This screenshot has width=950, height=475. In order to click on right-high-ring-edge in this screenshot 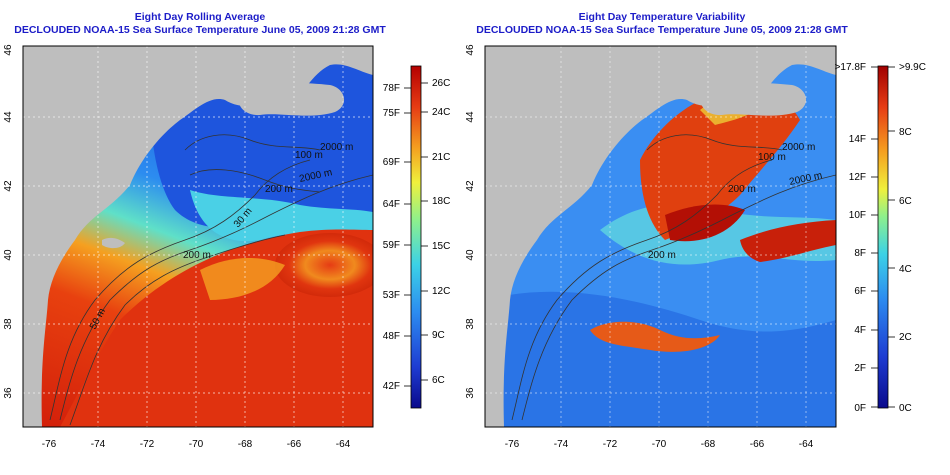, I will do `click(788, 241)`.